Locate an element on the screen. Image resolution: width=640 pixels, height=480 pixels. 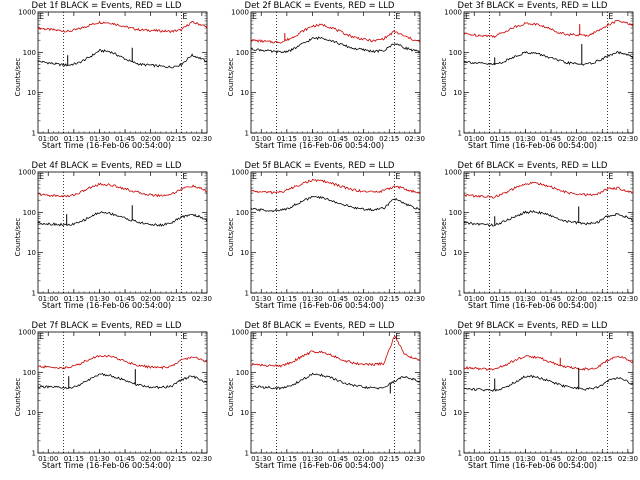
chart-title: Det 7f BLACK = Events, RED = LLD is located at coordinates (106, 326).